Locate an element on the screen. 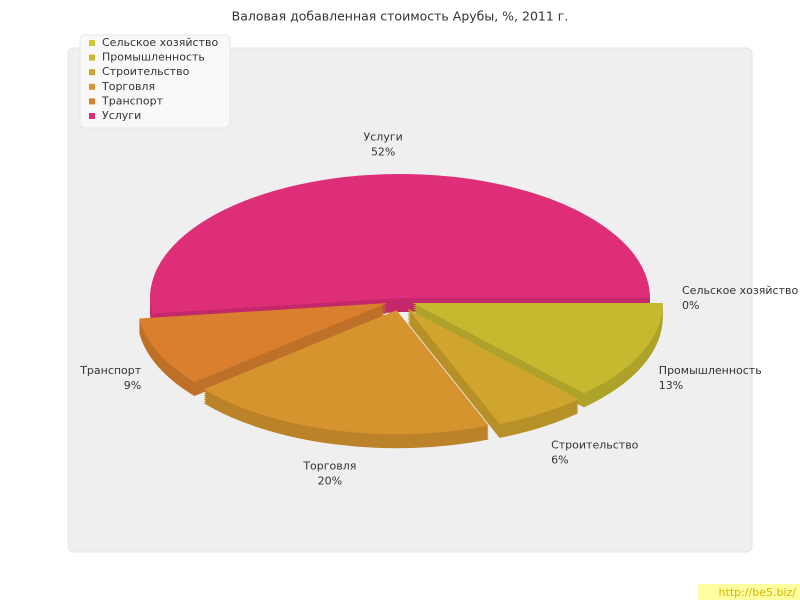  slice-label: Транспорт is located at coordinates (110, 370).